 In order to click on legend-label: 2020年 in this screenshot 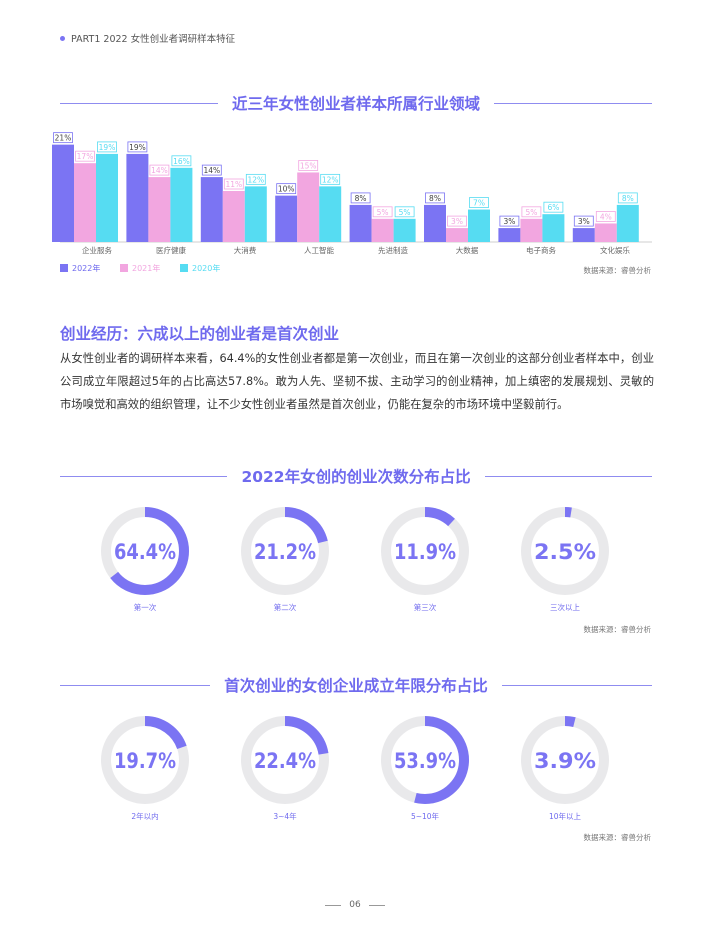, I will do `click(206, 268)`.